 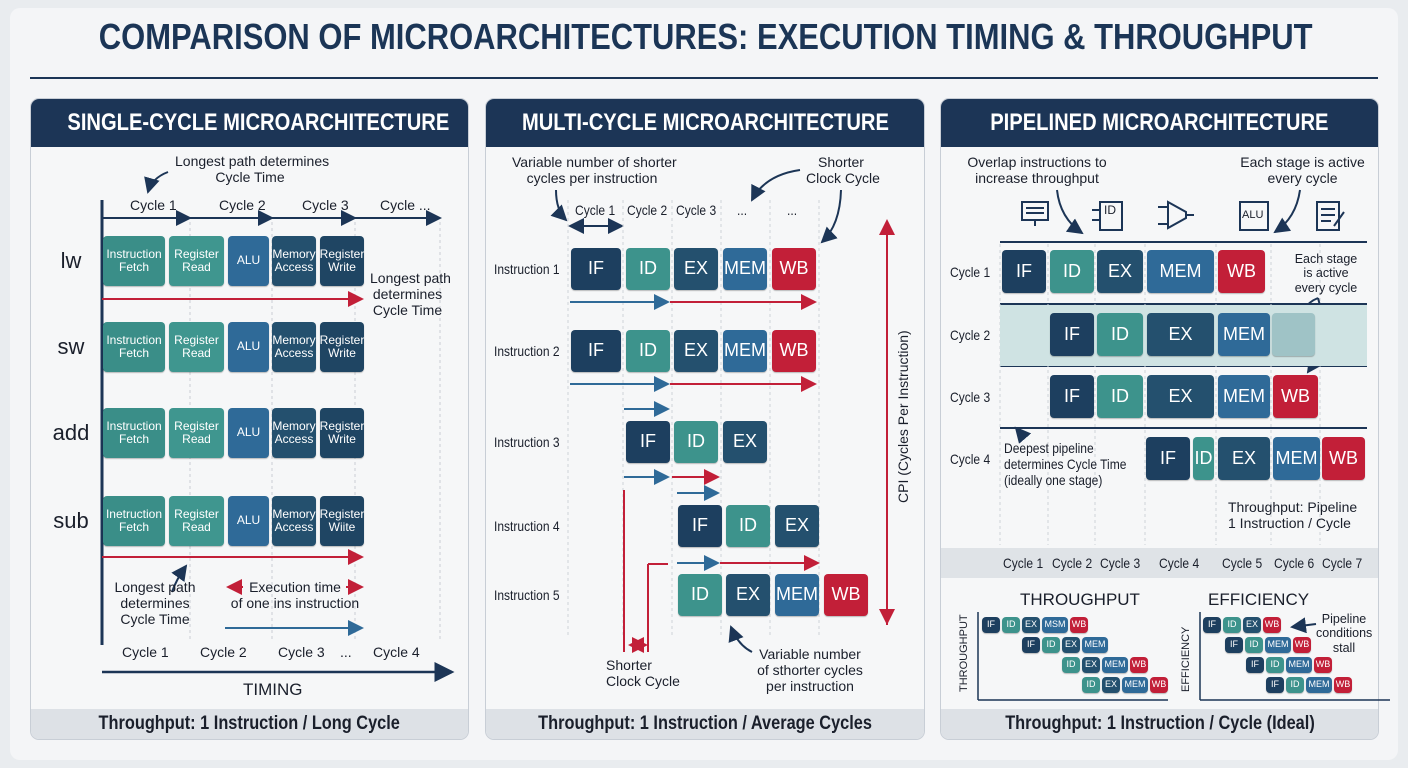 What do you see at coordinates (71, 346) in the screenshot?
I see `instruction-label: sw` at bounding box center [71, 346].